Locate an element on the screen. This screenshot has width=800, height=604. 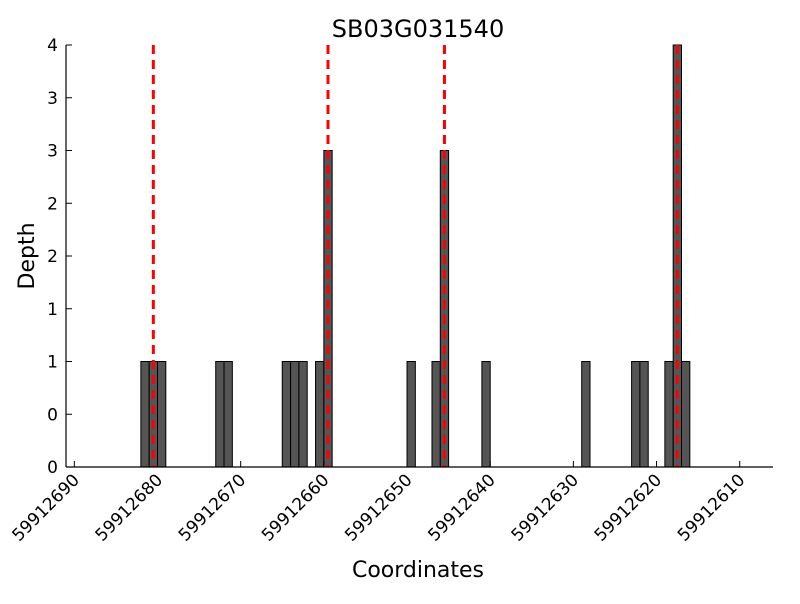
x-tick-label-2: 59912670 is located at coordinates (212, 507).